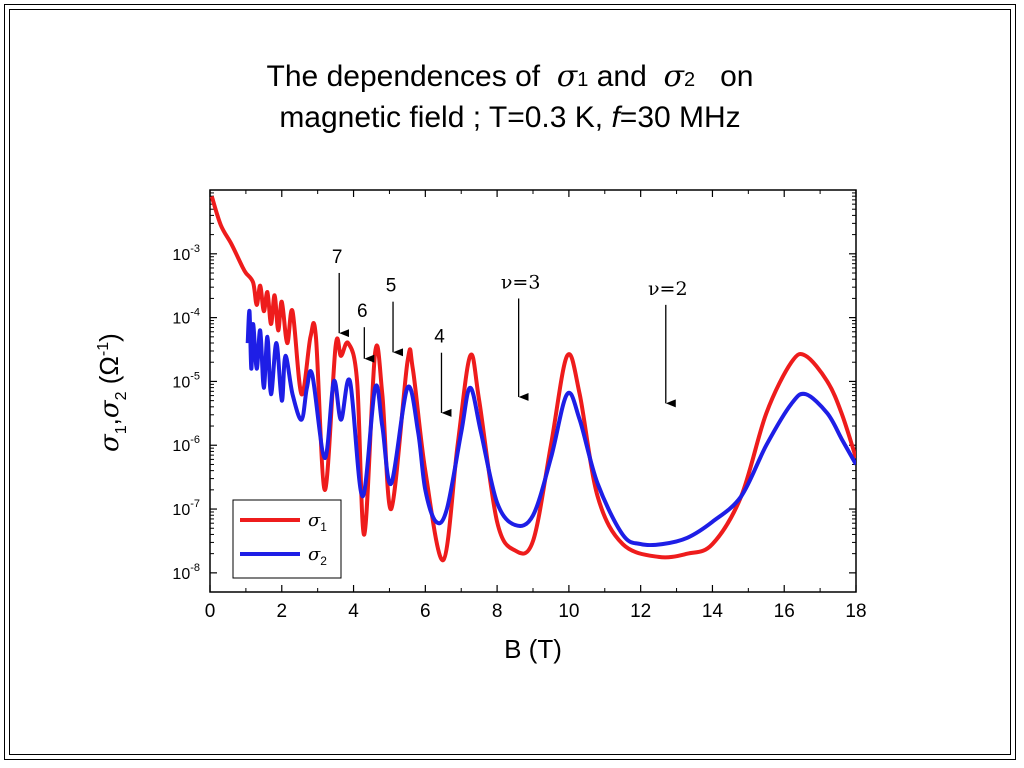 The image size is (1024, 768). Describe the element at coordinates (521, 282) in the screenshot. I see `annotation-label-5: ν=3` at that location.